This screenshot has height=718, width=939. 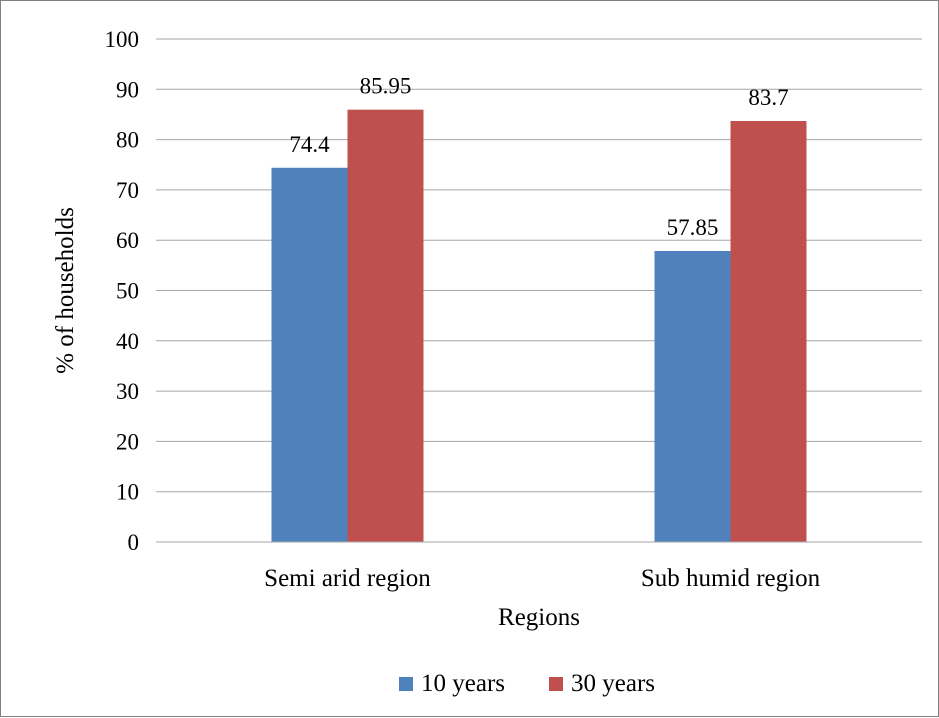 What do you see at coordinates (527, 683) in the screenshot?
I see `legend: 10 years 30 years` at bounding box center [527, 683].